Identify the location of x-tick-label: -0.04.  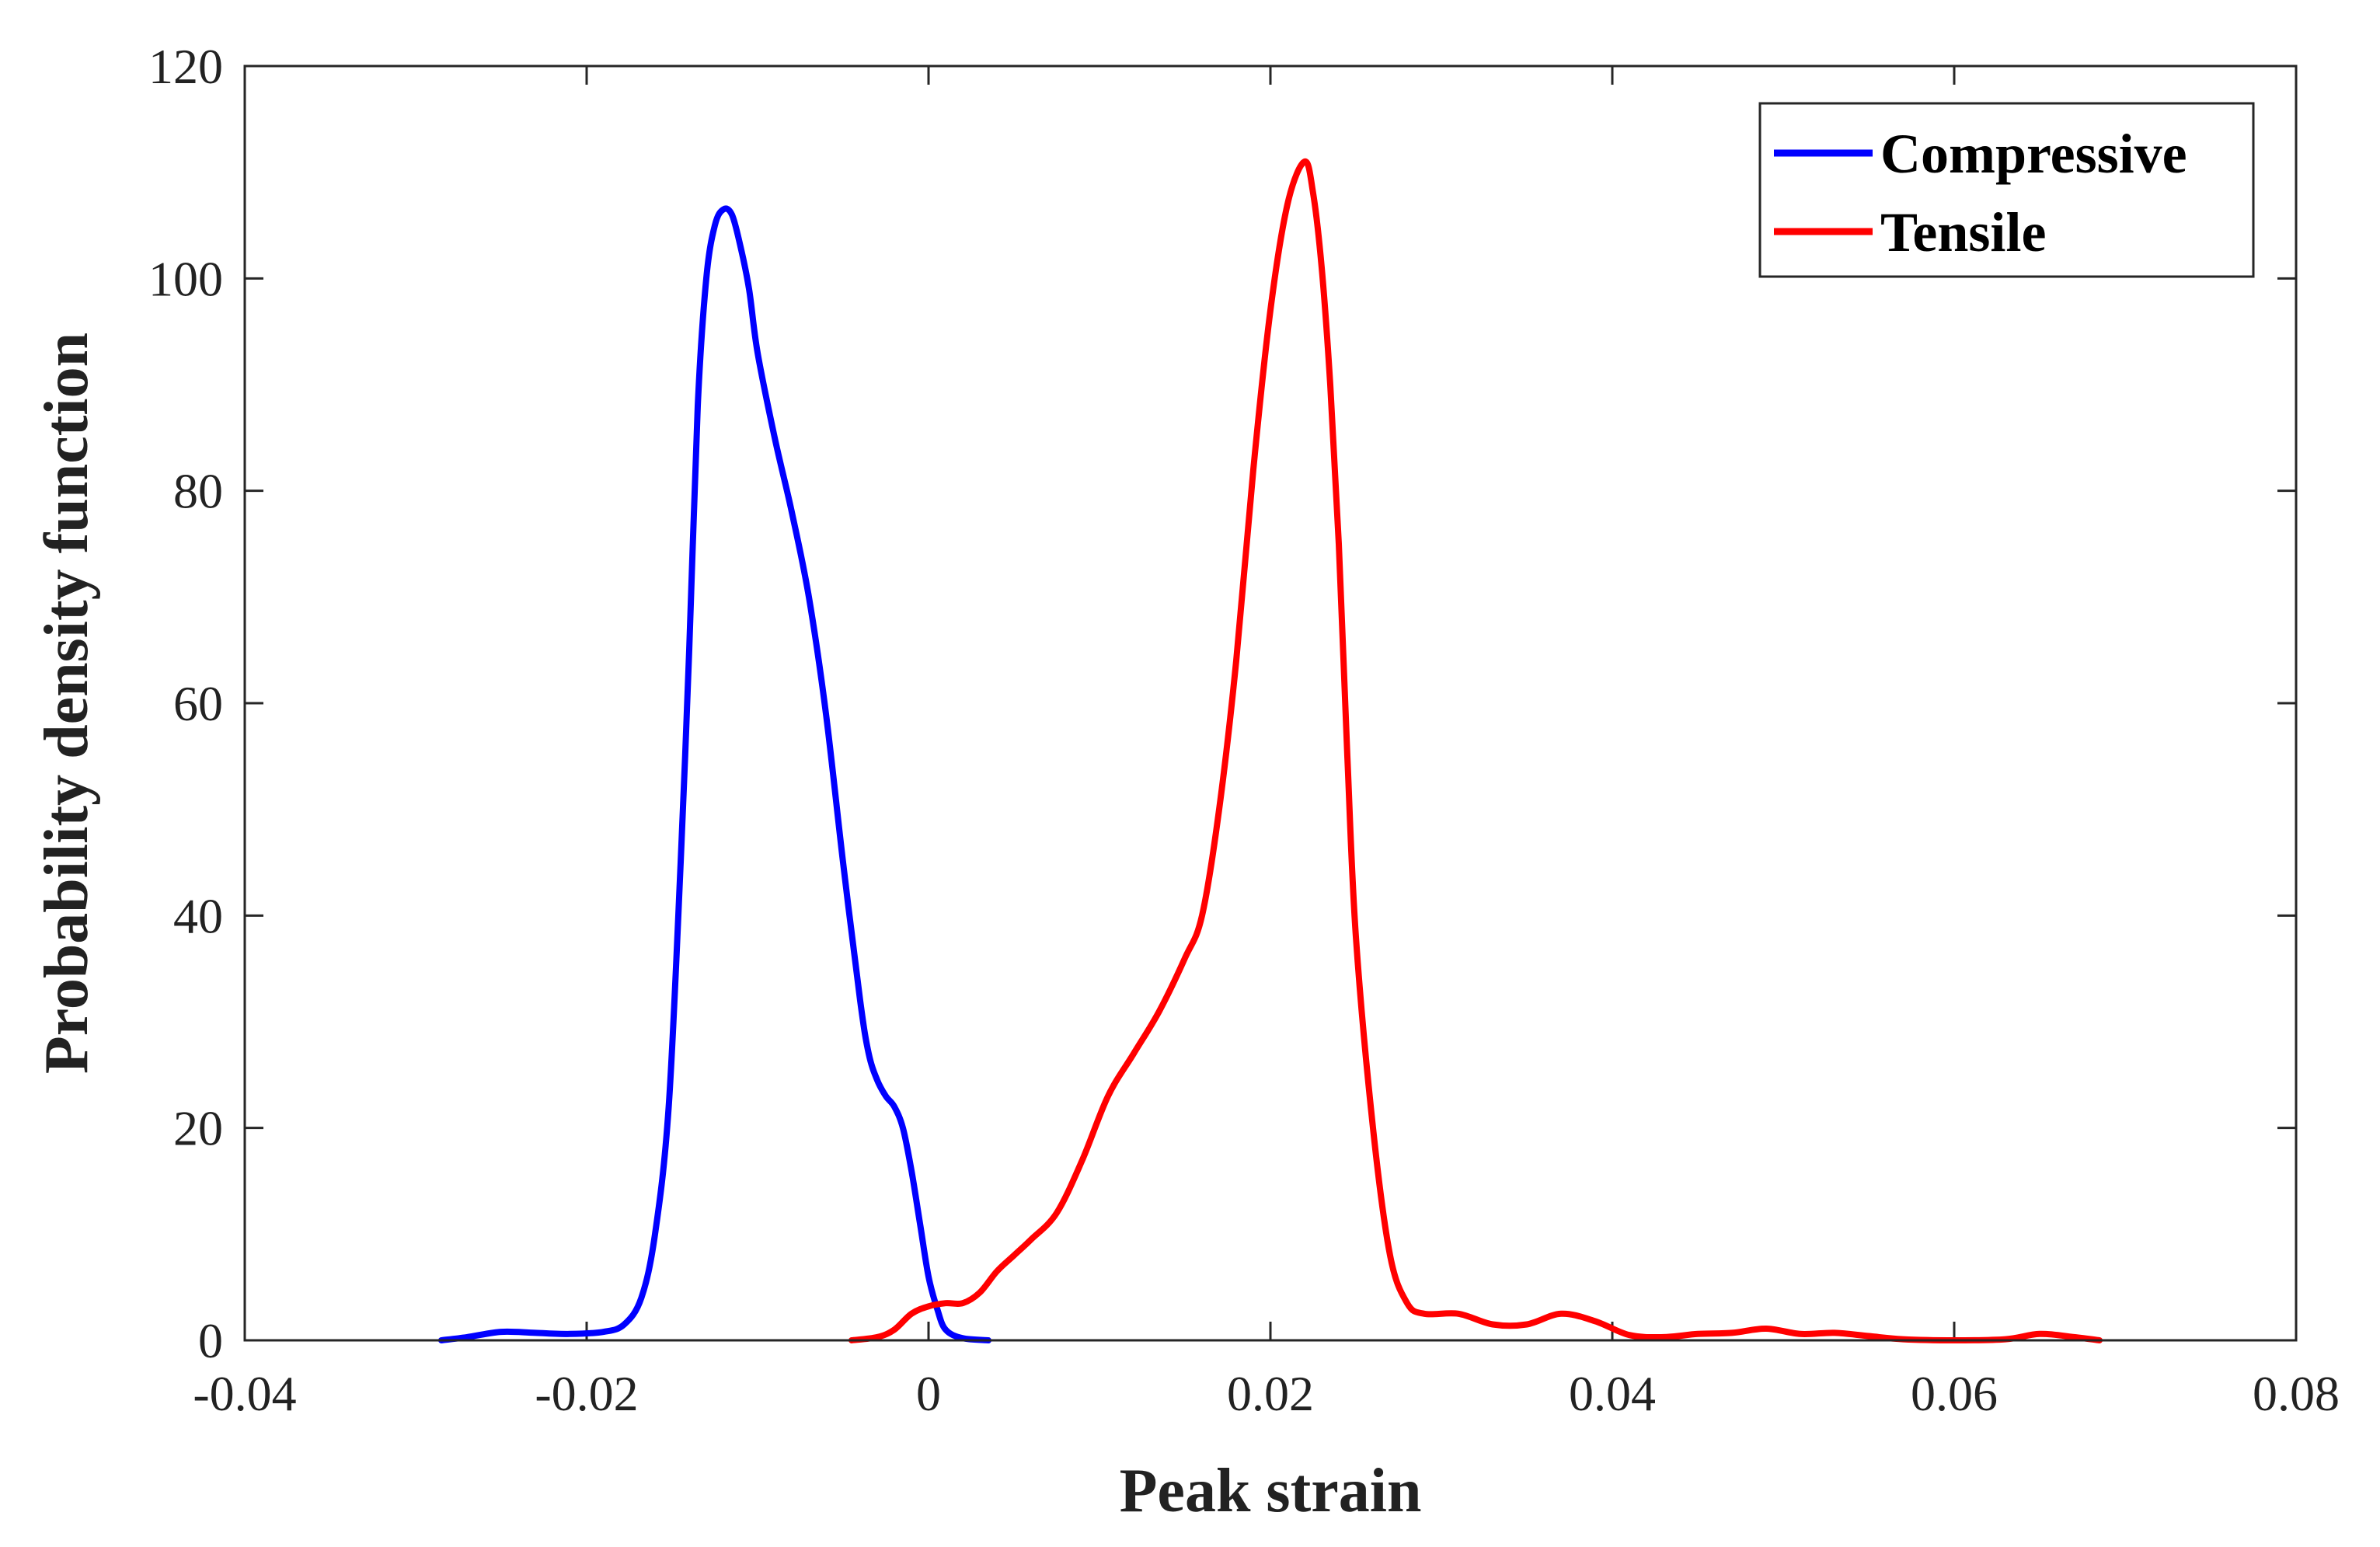
(245, 1394).